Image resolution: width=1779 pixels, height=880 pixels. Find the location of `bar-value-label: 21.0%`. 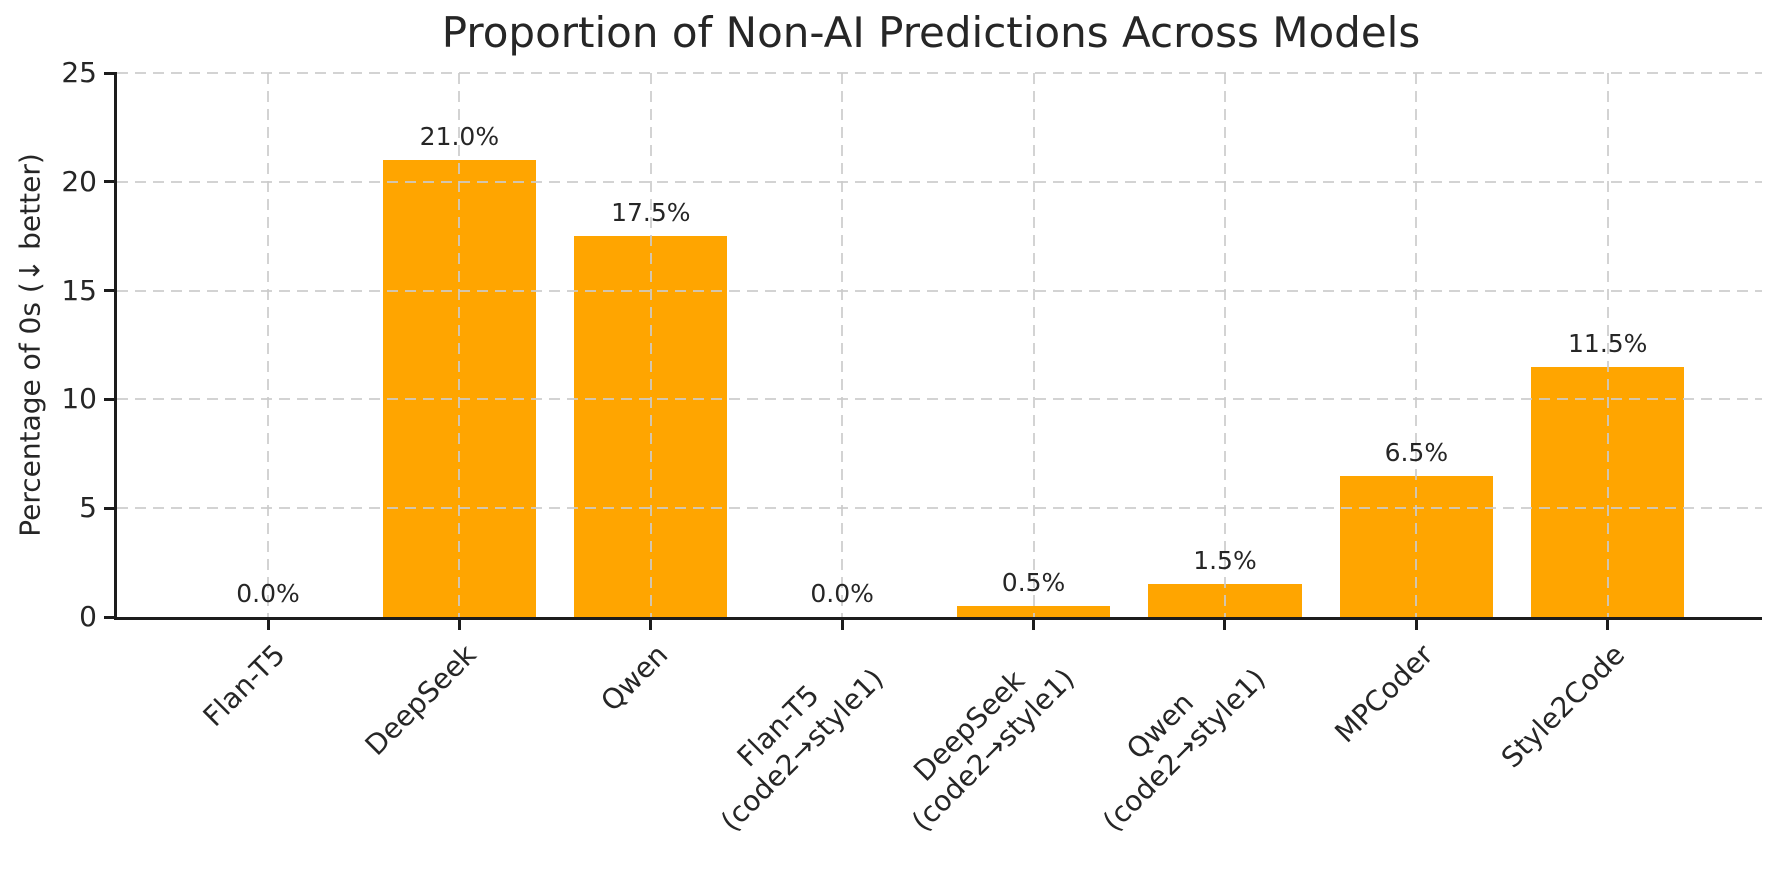

bar-value-label: 21.0% is located at coordinates (459, 137).